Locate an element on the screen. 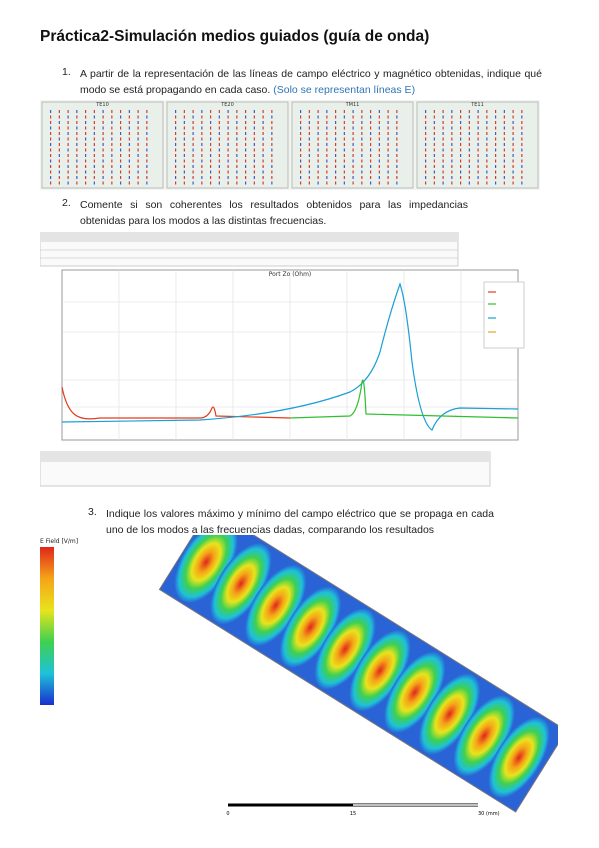  scale-label: 30 (mm) is located at coordinates (489, 814).